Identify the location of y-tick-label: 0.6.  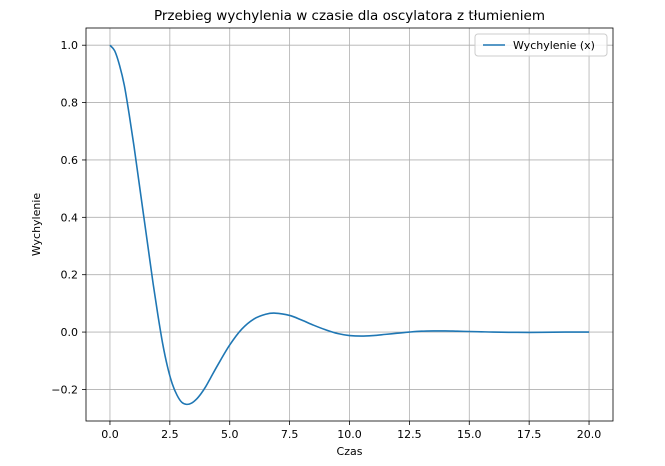
(70, 160).